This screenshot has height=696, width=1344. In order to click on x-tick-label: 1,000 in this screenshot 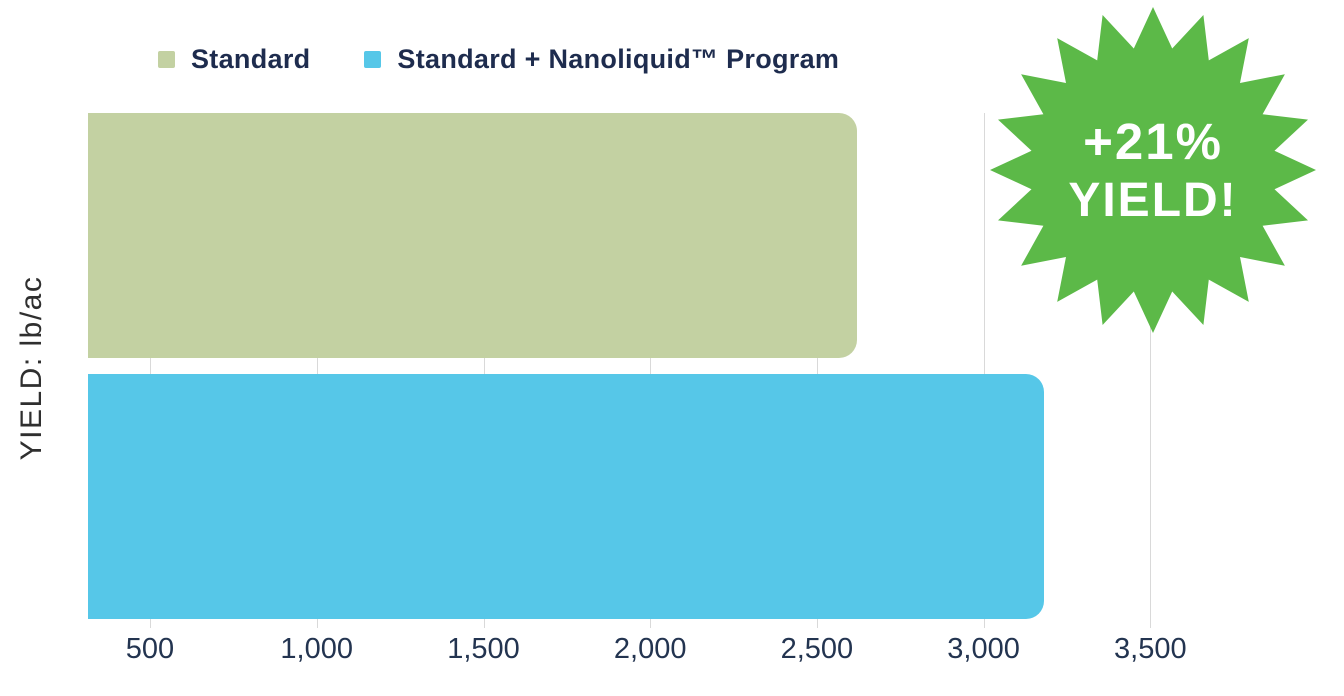, I will do `click(316, 649)`.